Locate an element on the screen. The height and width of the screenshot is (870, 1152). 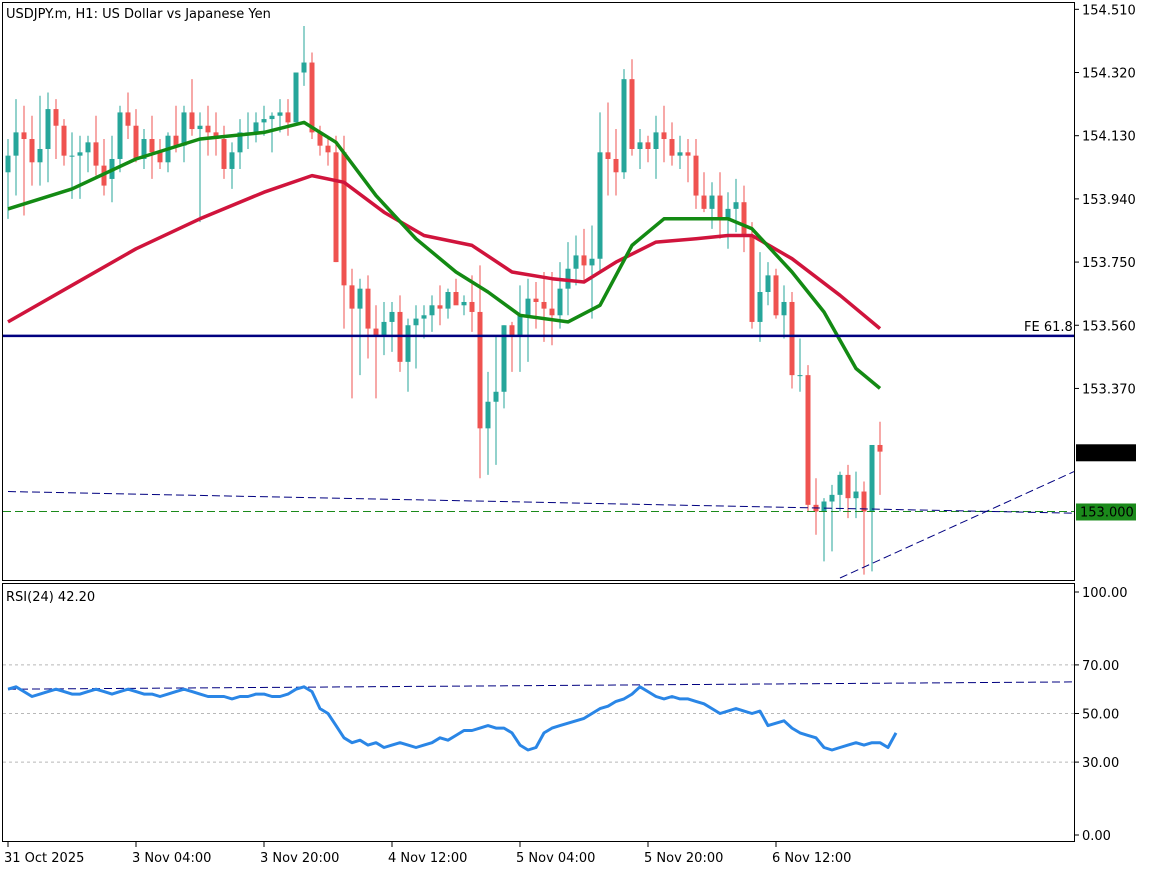
price-tick-label: 154.510 is located at coordinates (1109, 10).